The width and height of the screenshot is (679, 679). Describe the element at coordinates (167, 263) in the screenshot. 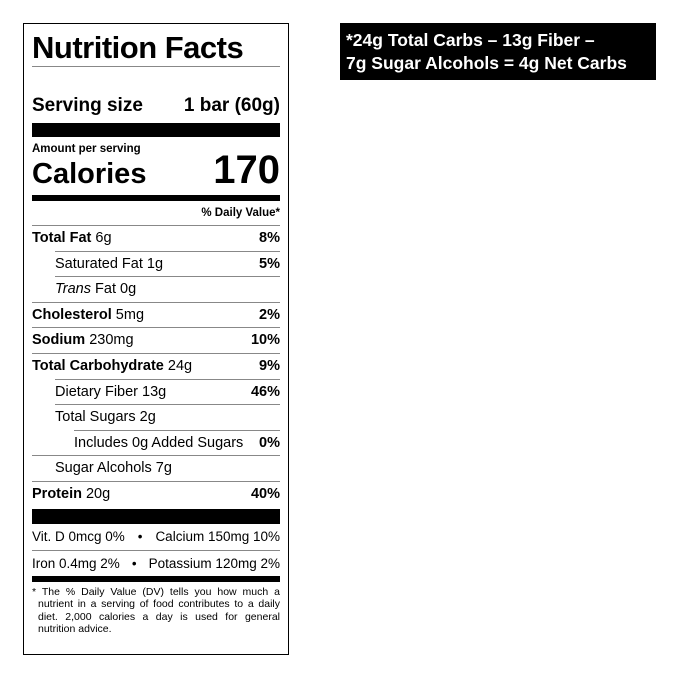

I see `nutrient-row: Saturated Fat 1g 5%` at that location.